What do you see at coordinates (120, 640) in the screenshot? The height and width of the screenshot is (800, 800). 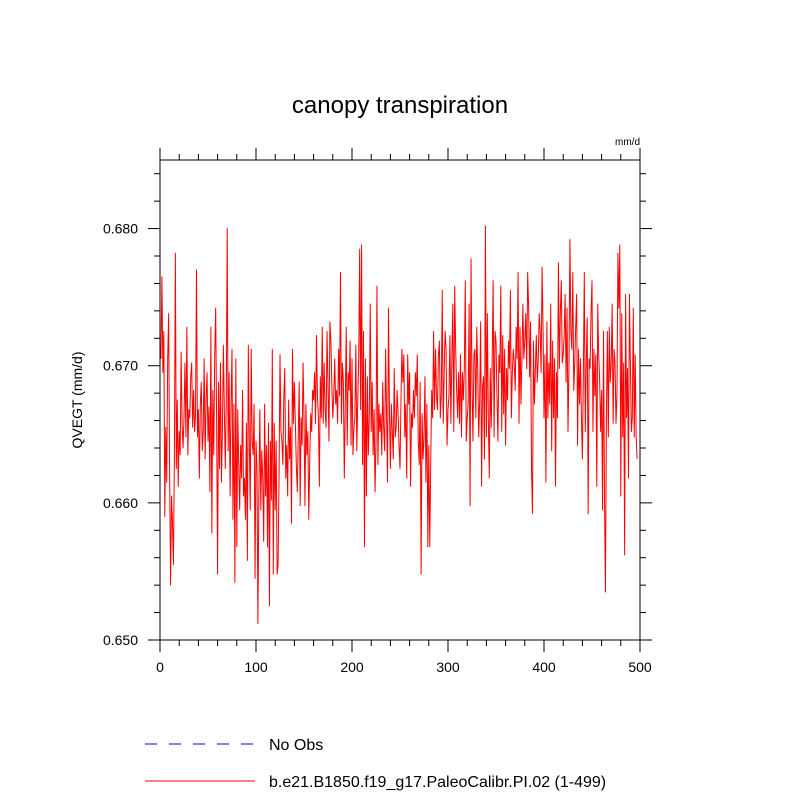 I see `y-tick-label: 0.650` at bounding box center [120, 640].